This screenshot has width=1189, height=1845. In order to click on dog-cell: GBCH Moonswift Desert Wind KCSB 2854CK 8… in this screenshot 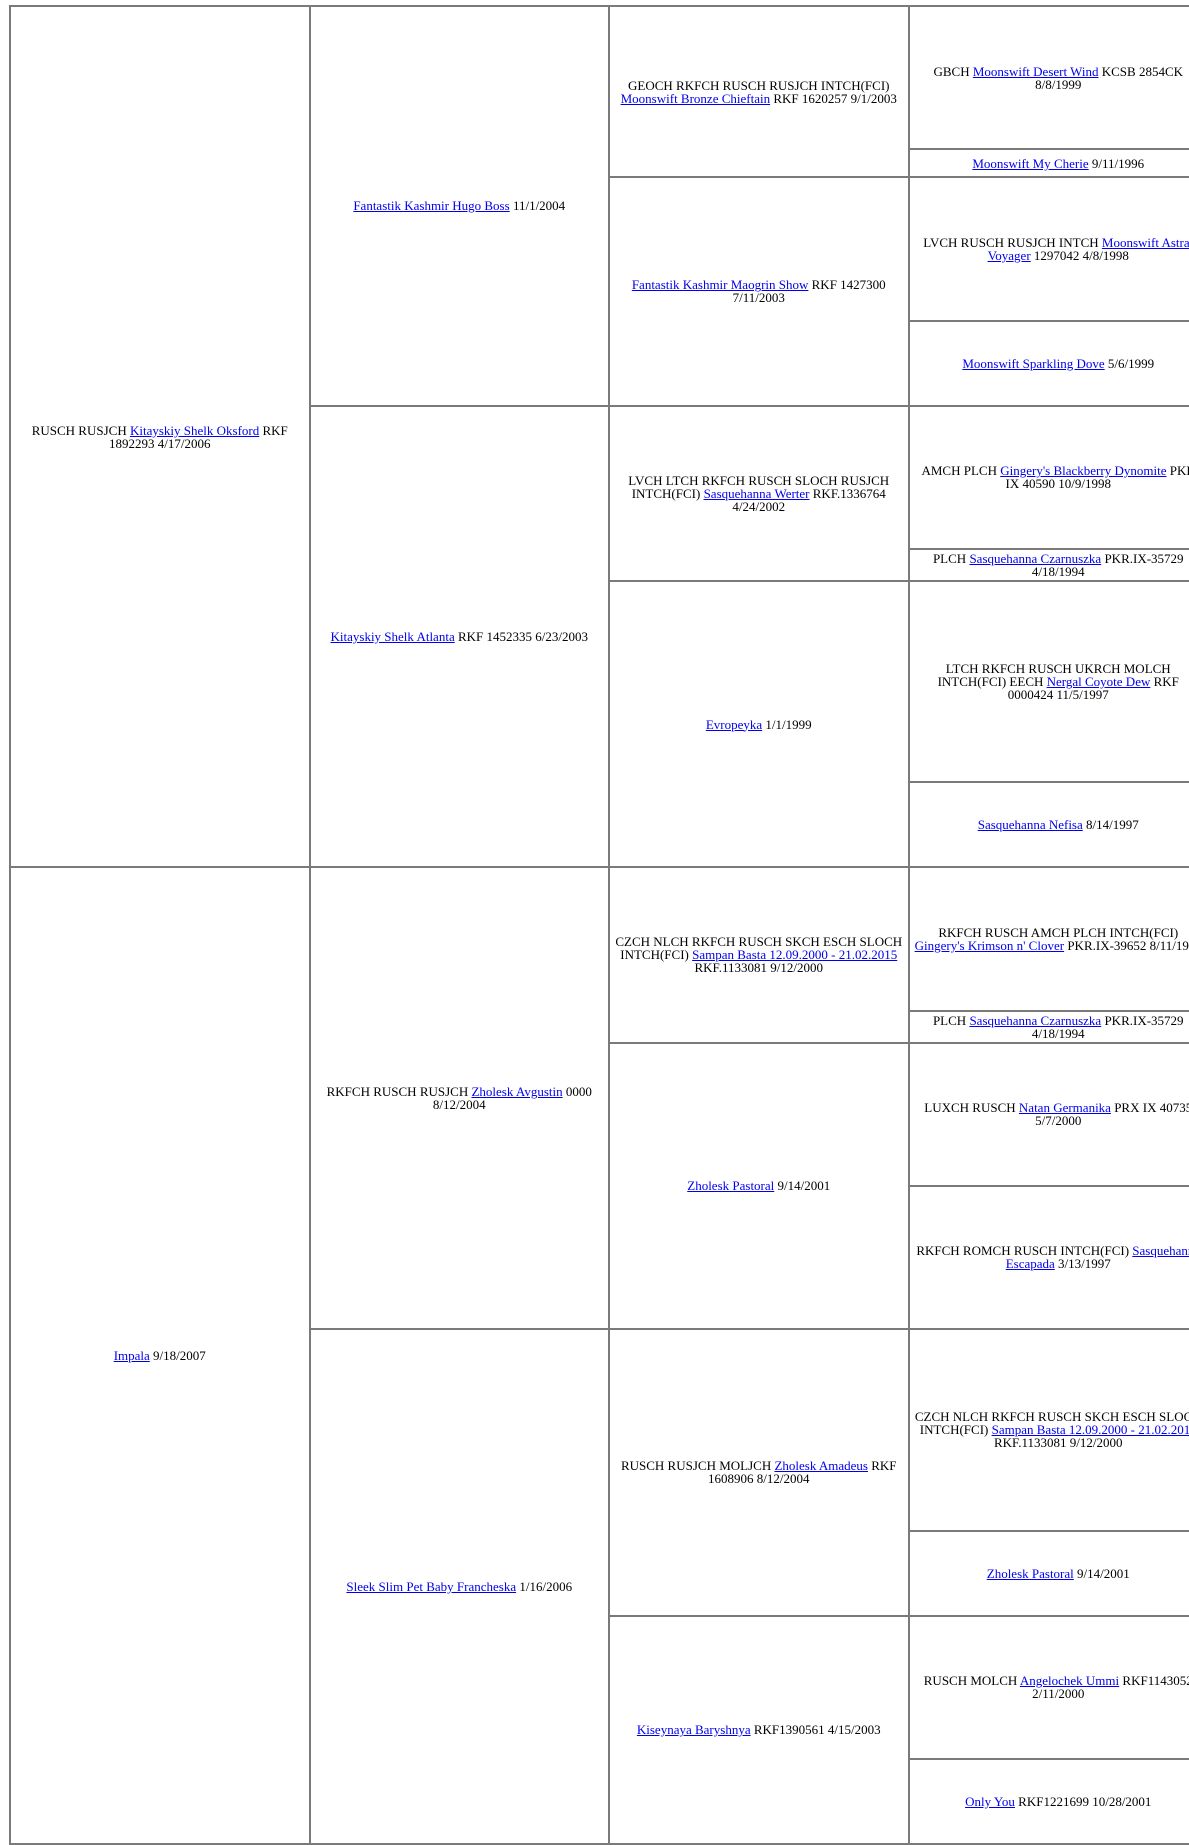, I will do `click(1049, 77)`.